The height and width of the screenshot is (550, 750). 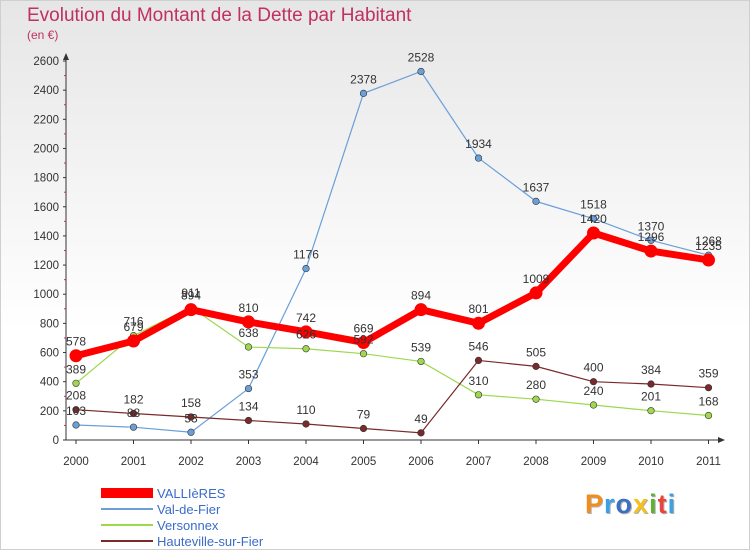 I want to click on data-label: 801, so click(x=478, y=309).